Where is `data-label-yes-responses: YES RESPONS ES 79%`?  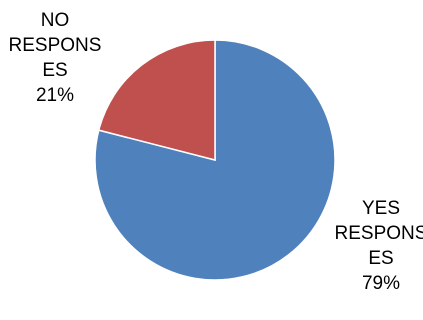
data-label-yes-responses: YES RESPONS ES 79% is located at coordinates (379, 246).